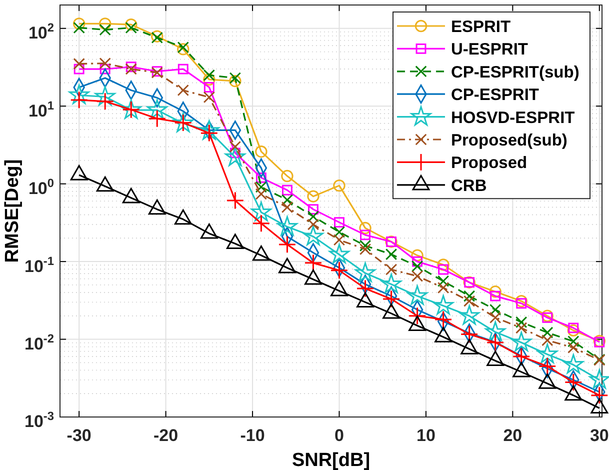  What do you see at coordinates (79, 436) in the screenshot?
I see `x-tick-label: -30` at bounding box center [79, 436].